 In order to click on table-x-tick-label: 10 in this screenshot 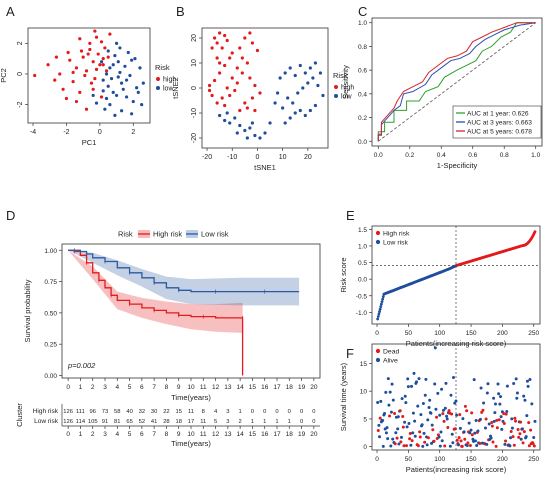, I will do `click(191, 434)`.